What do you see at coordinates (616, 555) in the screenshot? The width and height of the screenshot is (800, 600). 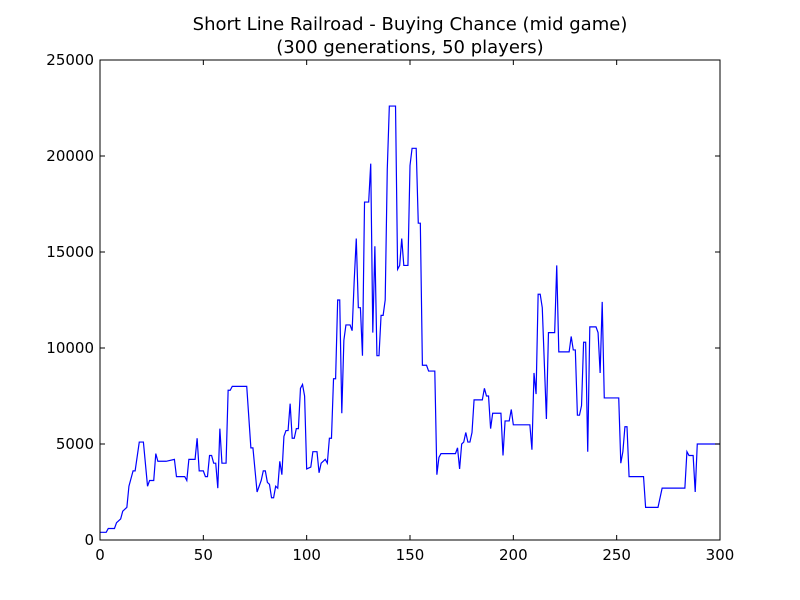 I see `x-tick-label-5: 250` at bounding box center [616, 555].